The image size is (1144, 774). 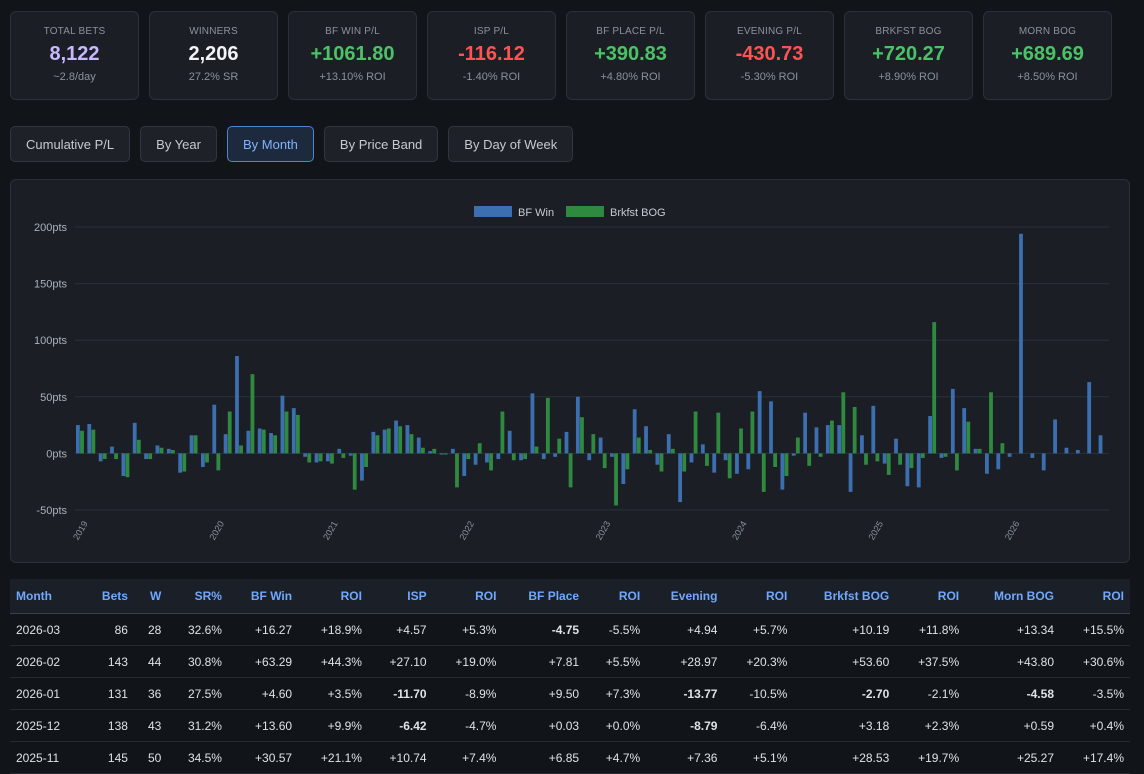 What do you see at coordinates (1095, 725) in the screenshot?
I see `table-cell: +0.4%` at bounding box center [1095, 725].